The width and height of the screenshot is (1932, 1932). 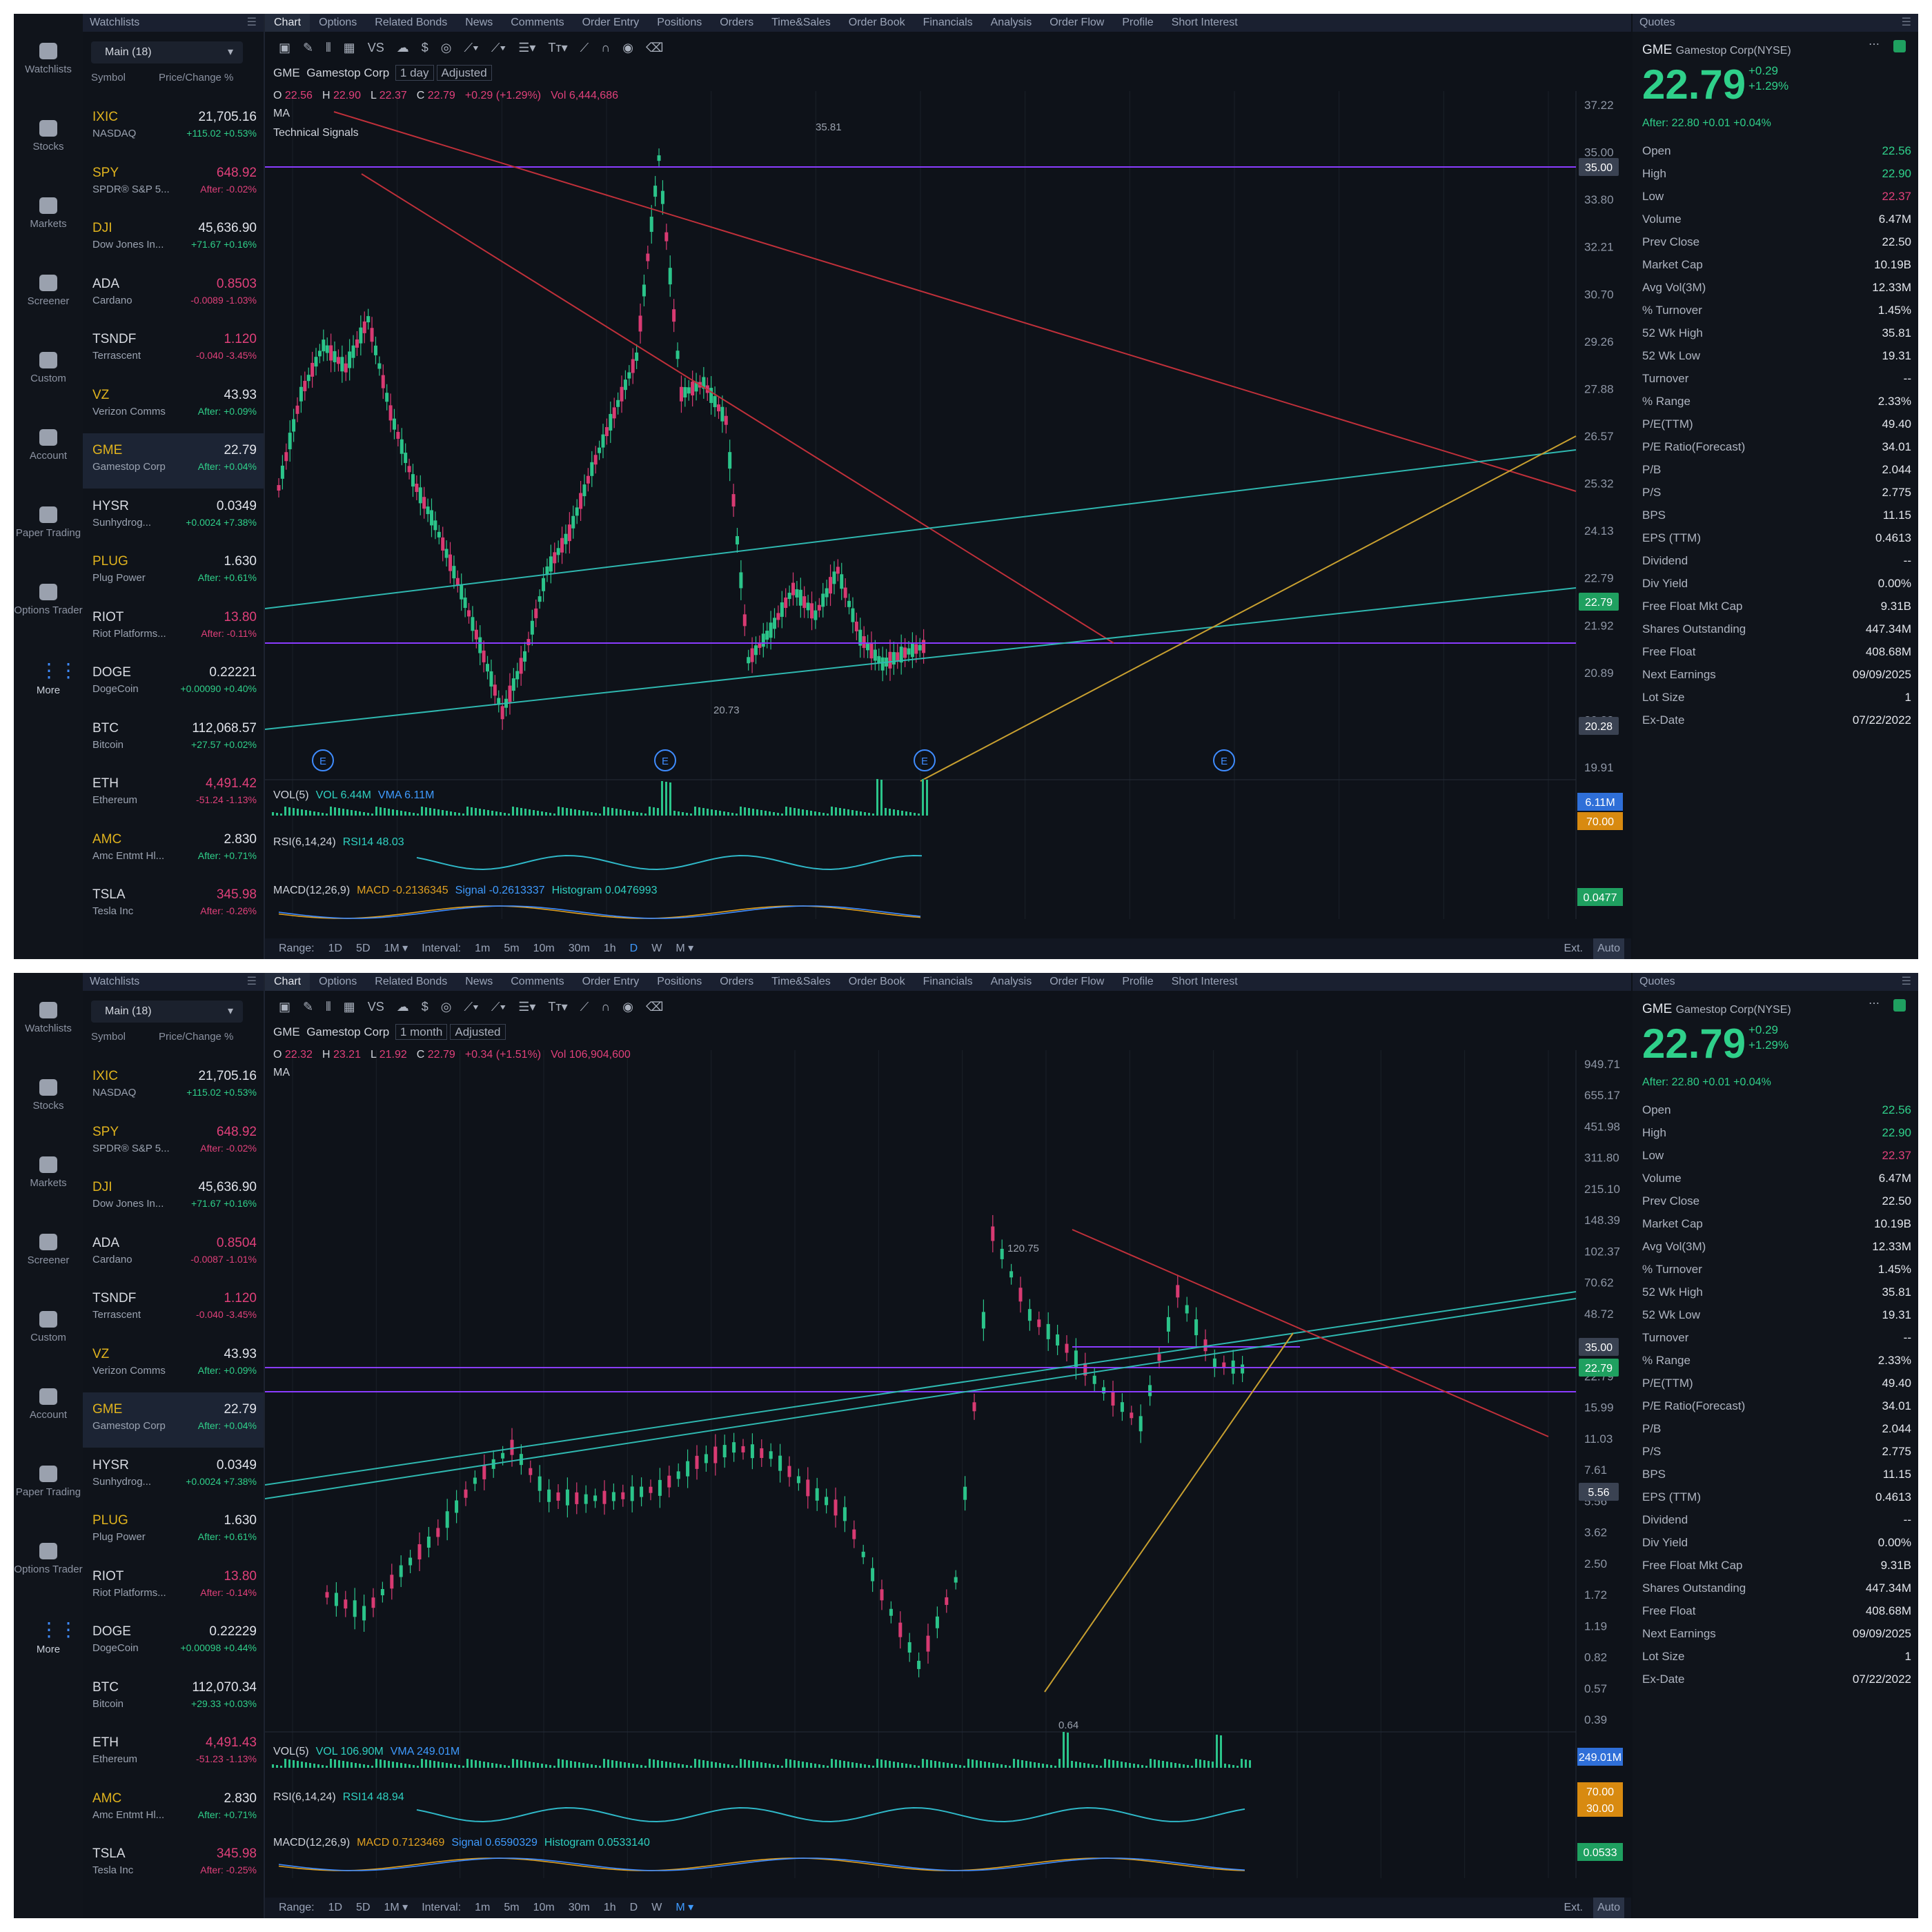 I want to click on watchlist-row-ada: ADA Cardano 0.8503 -0.0089 -1.03%, so click(x=173, y=294).